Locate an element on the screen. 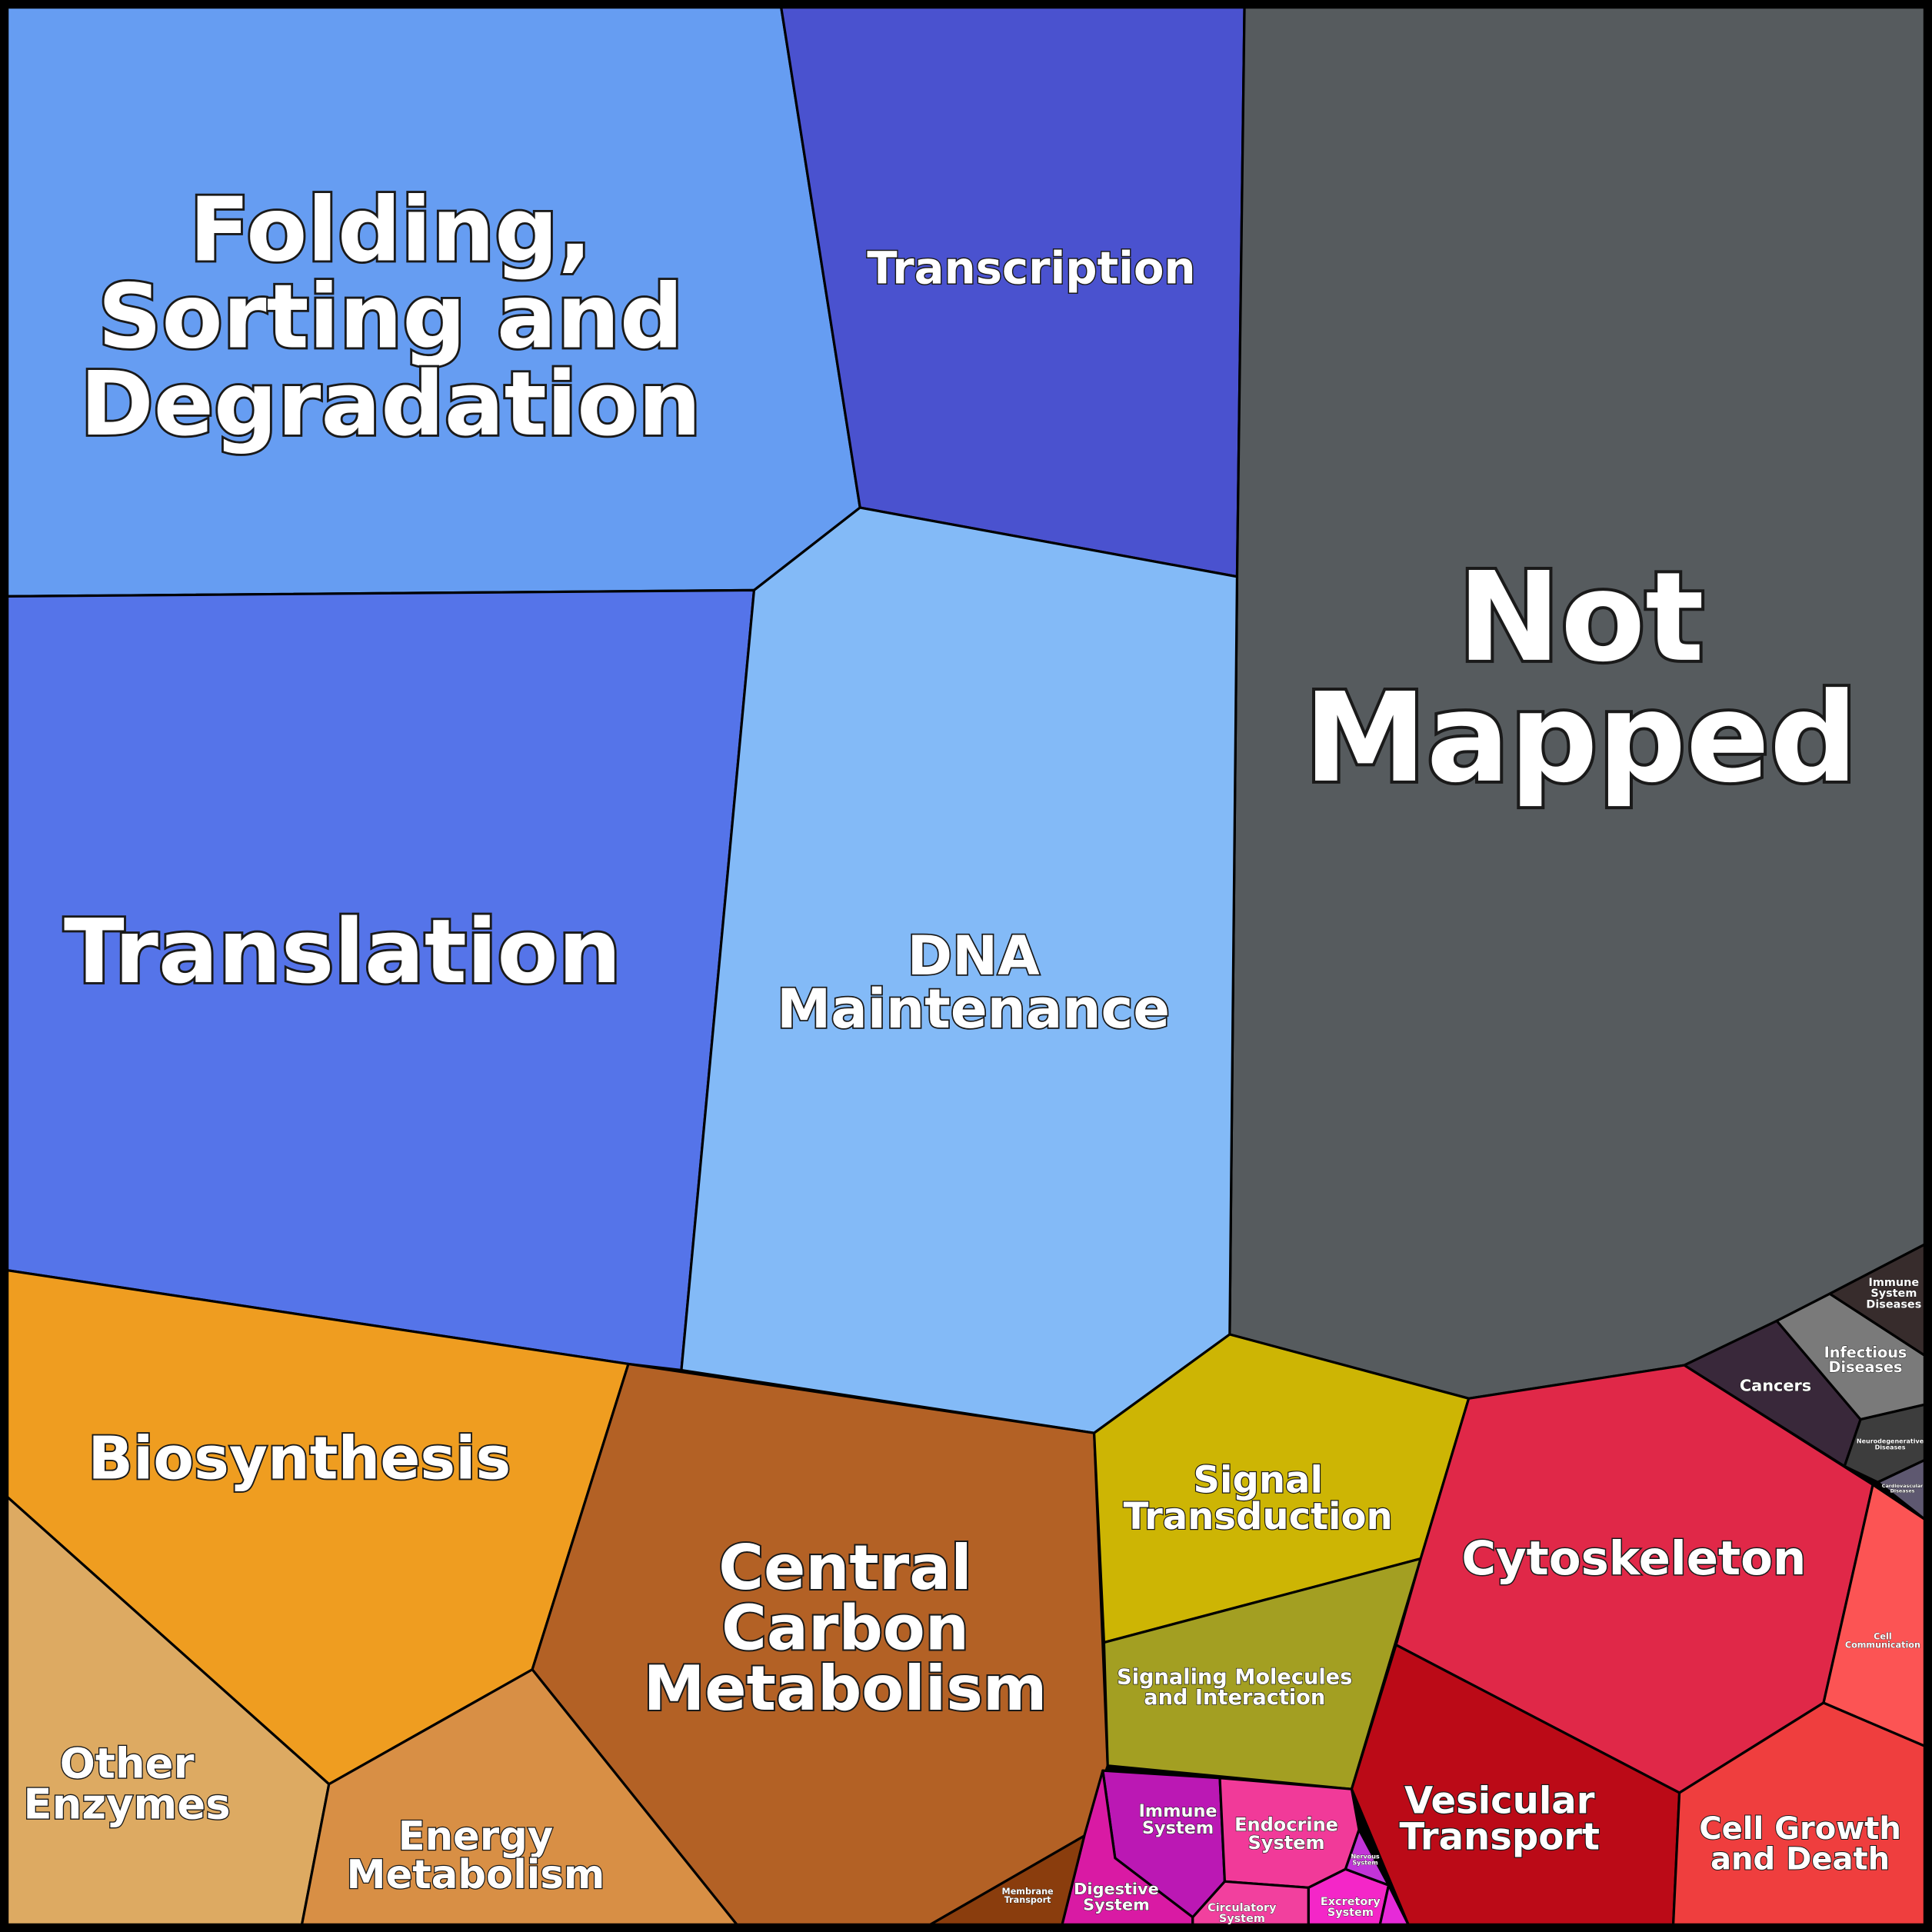 The width and height of the screenshot is (1932, 1932). node-label: Nervous System is located at coordinates (1365, 1859).